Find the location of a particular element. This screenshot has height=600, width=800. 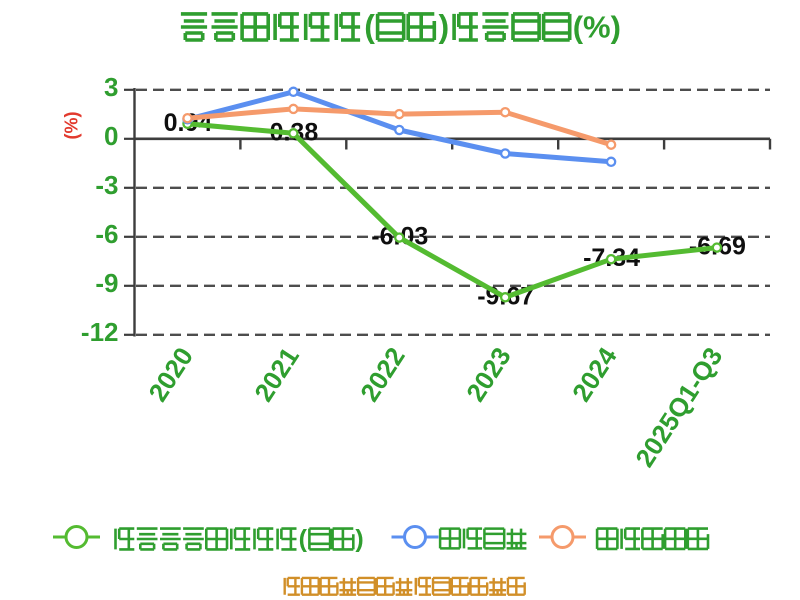

svg-text: -3 is located at coordinates (106, 185).